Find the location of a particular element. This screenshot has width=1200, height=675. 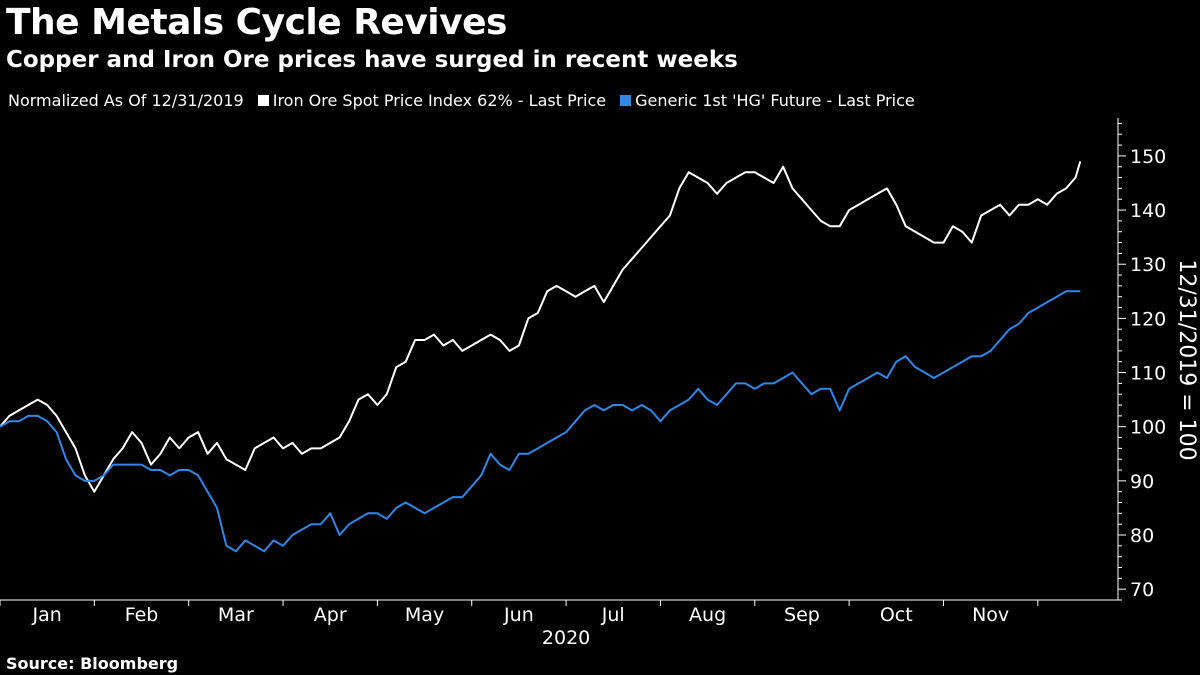

y-axis-title: 12/31/2019 = 100 is located at coordinates (1186, 359).